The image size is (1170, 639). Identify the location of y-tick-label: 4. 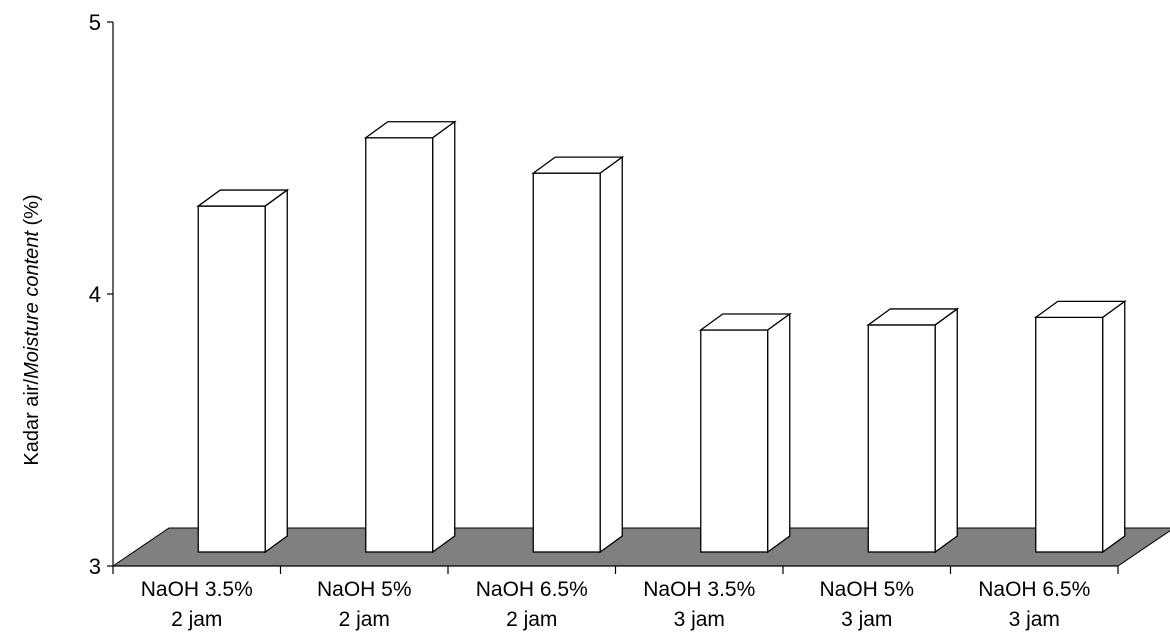
(95, 294).